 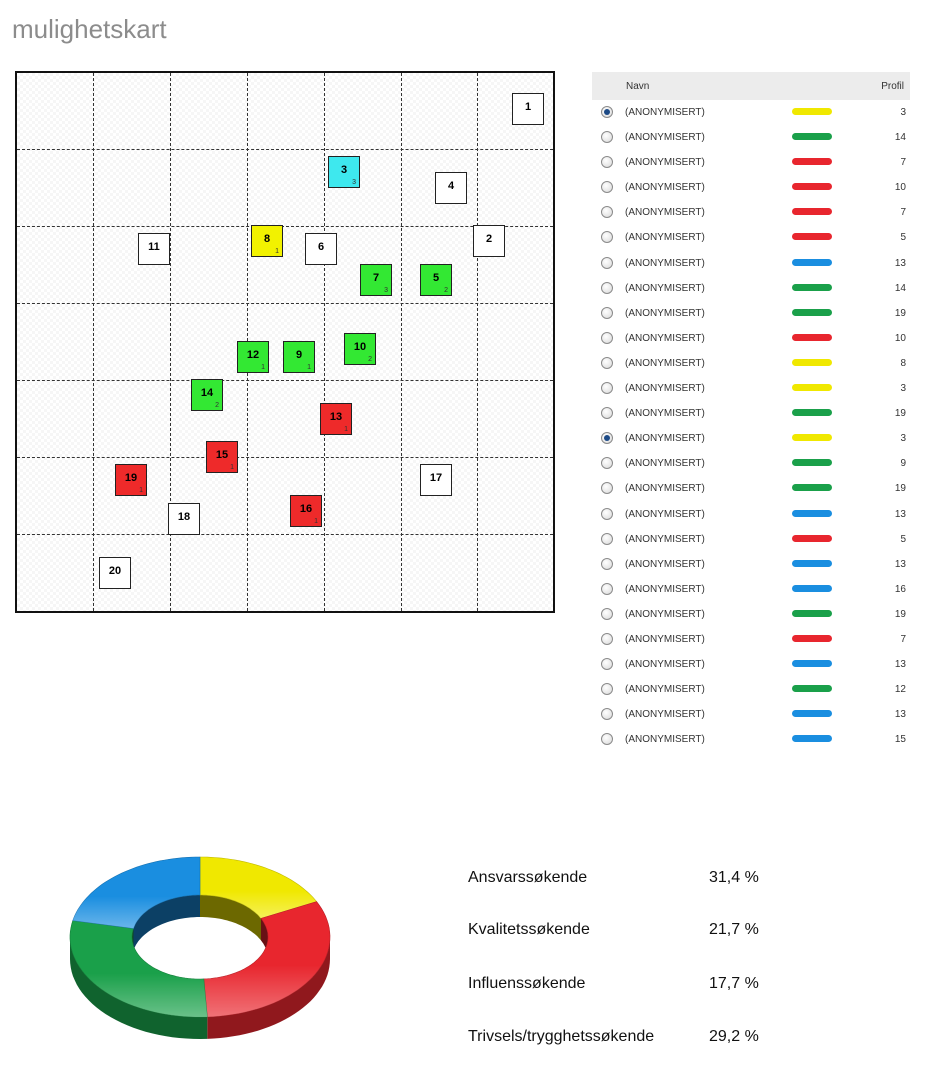 What do you see at coordinates (336, 419) in the screenshot?
I see `map-box: 13 1` at bounding box center [336, 419].